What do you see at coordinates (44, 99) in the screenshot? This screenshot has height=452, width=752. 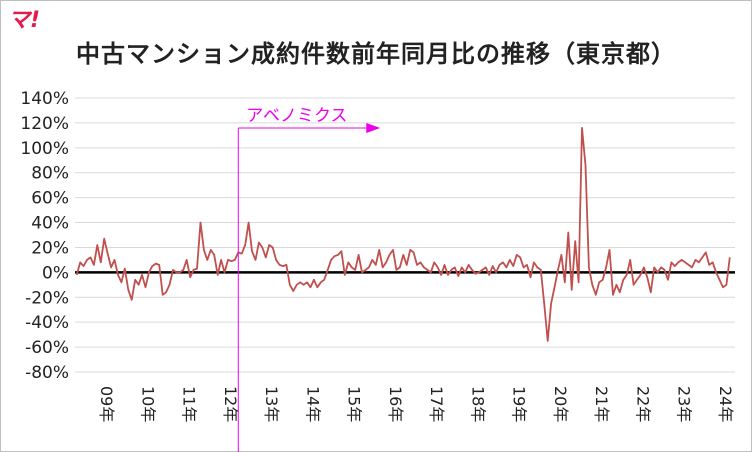 I see `y-tick-label: 140%` at bounding box center [44, 99].